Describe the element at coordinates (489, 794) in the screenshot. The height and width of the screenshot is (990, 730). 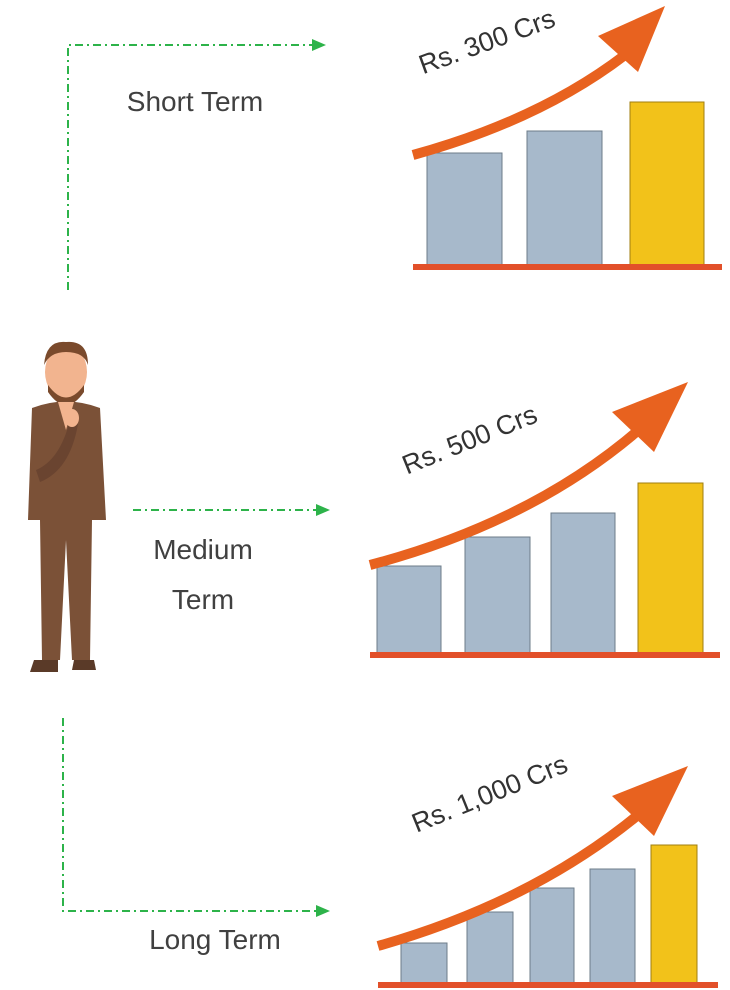
I see `amount-label: Rs. 1,000 Crs` at that location.